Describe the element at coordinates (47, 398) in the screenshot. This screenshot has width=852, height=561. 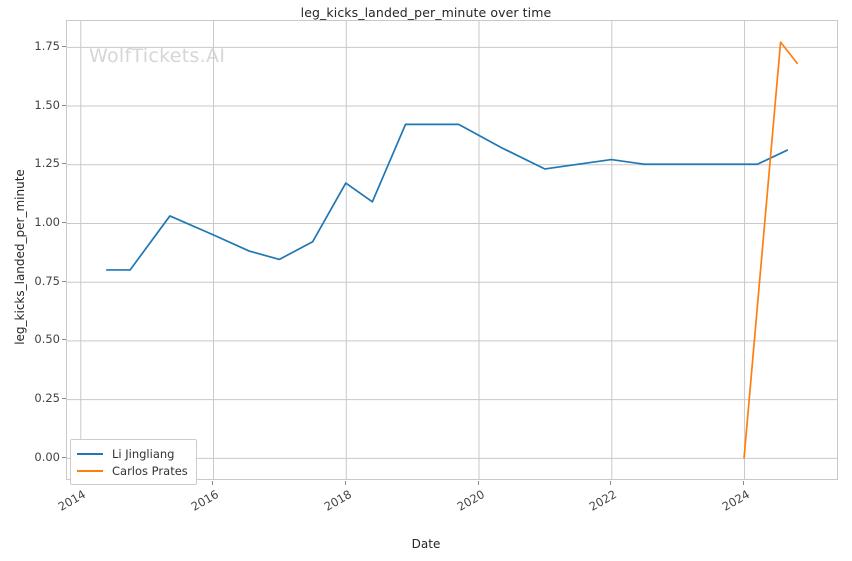
I see `y-tick-label: 0.25` at that location.